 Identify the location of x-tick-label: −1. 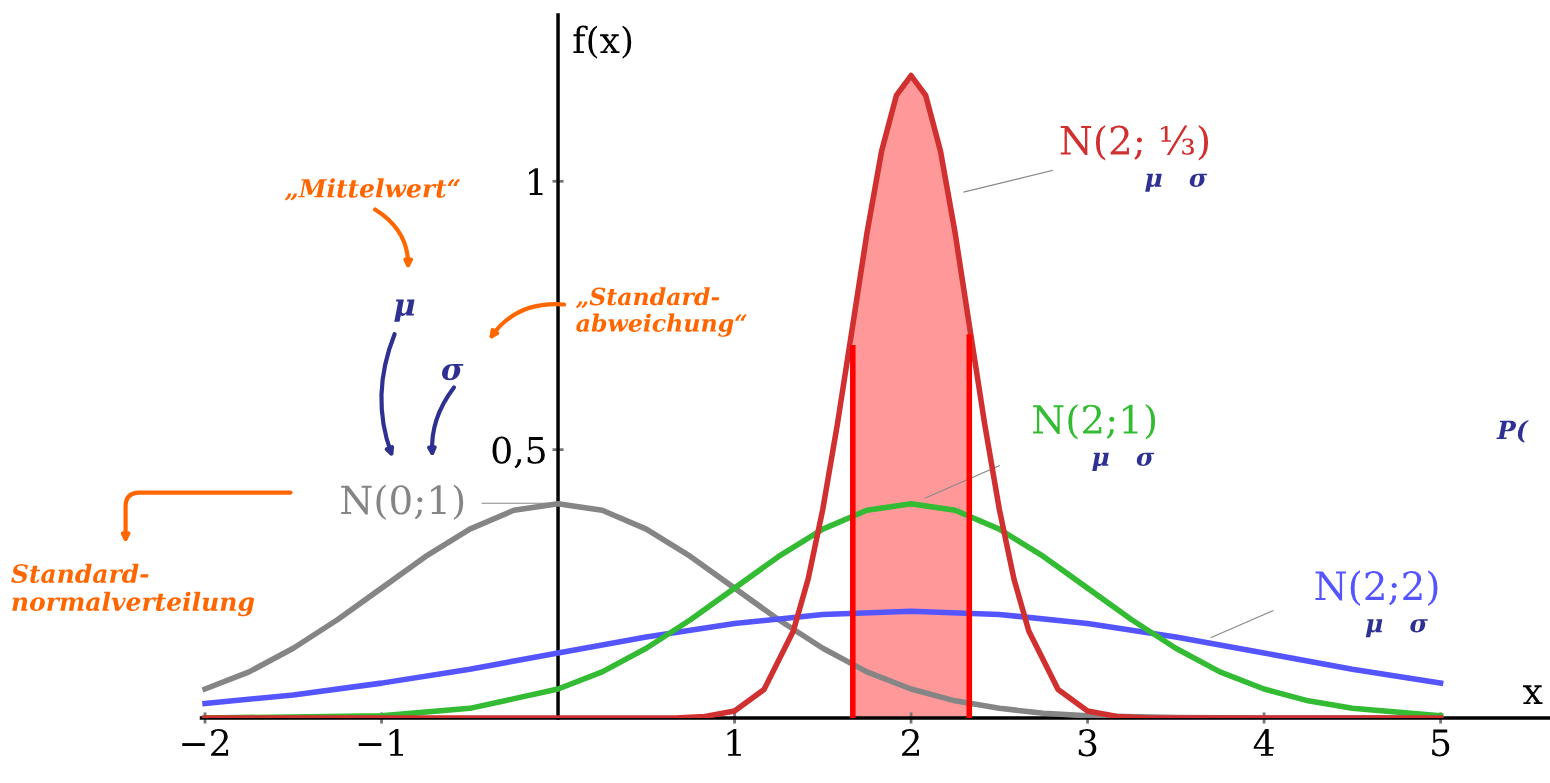
(381, 742).